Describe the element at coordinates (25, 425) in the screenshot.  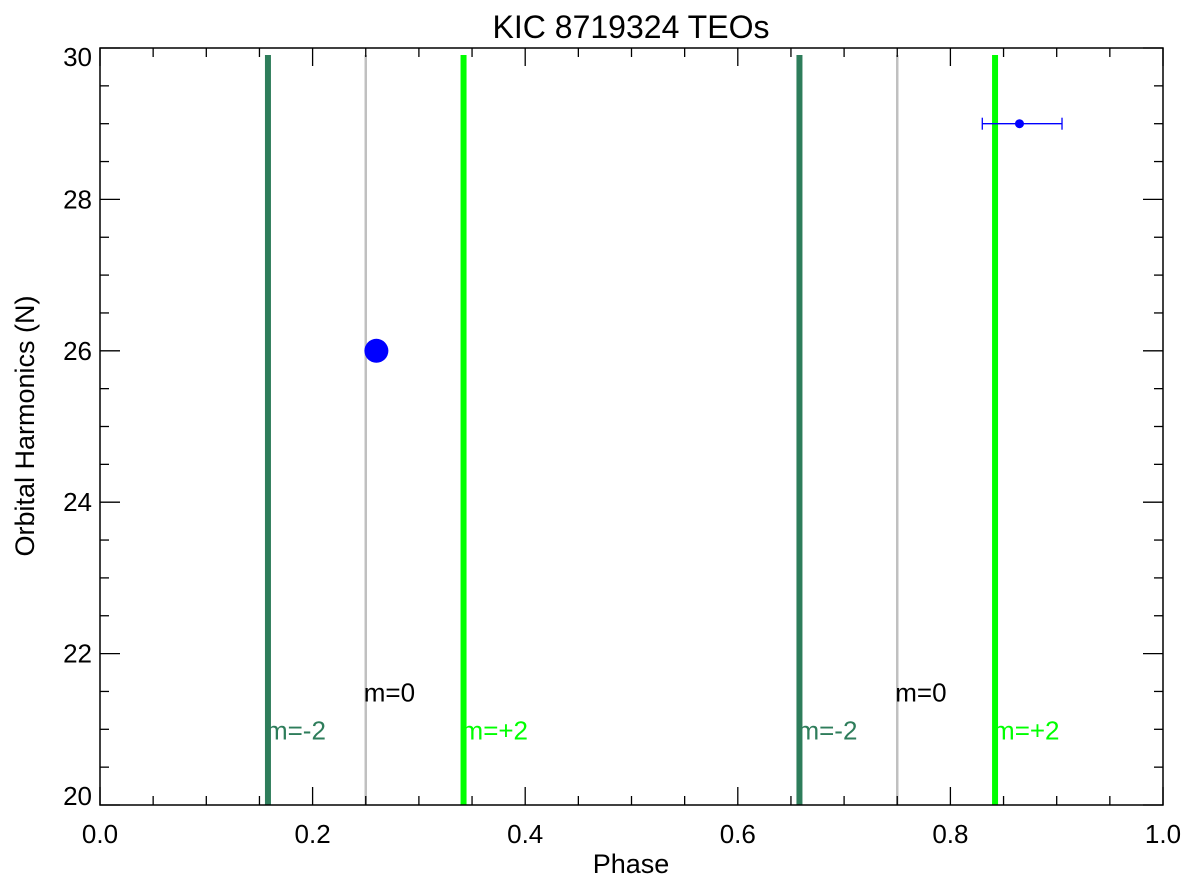
I see `y-axis-label: Orbital Harmonics (N)` at that location.